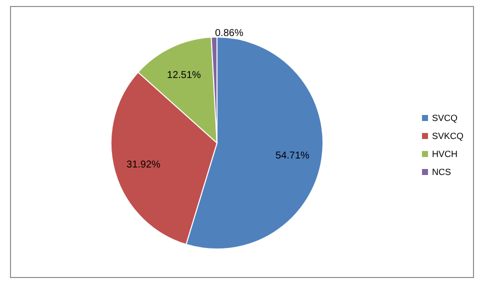 Image resolution: width=482 pixels, height=289 pixels. Describe the element at coordinates (445, 118) in the screenshot. I see `legend-label: SVCQ` at that location.